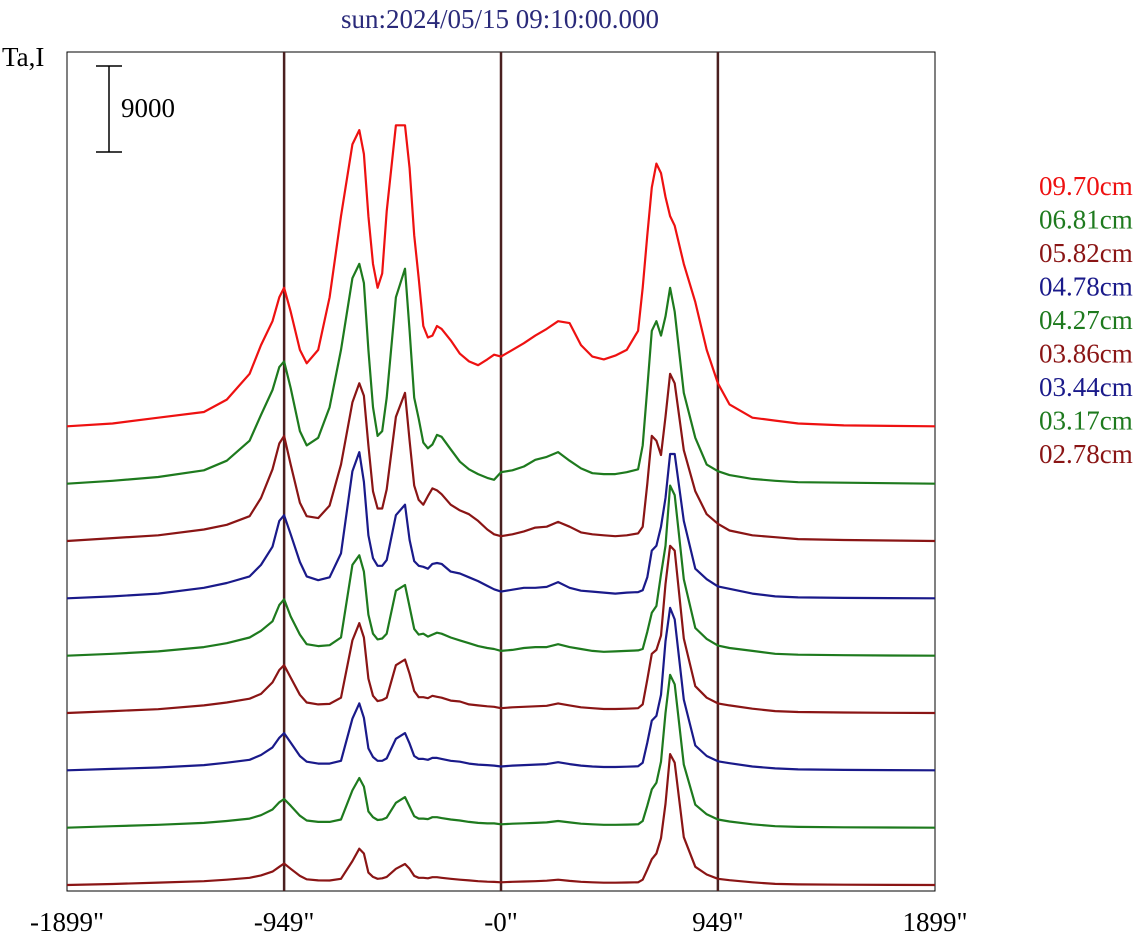  Describe the element at coordinates (67, 922) in the screenshot. I see `x-tick-label: -1899"` at that location.